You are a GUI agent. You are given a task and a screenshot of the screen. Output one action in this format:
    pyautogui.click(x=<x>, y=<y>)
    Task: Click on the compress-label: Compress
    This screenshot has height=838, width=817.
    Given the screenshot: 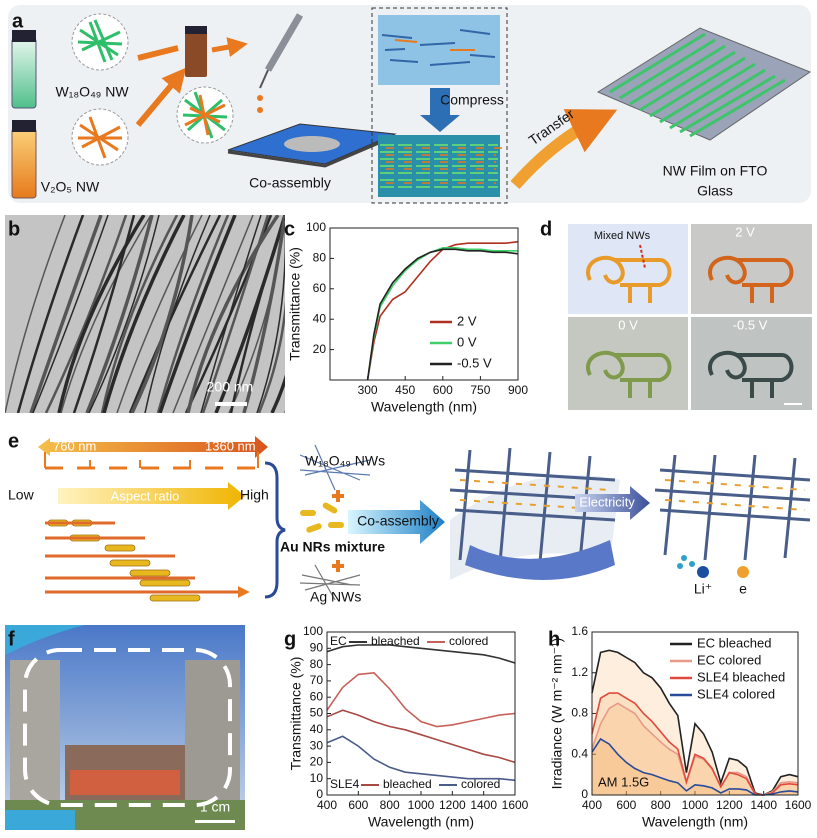 What is the action you would take?
    pyautogui.click(x=472, y=100)
    